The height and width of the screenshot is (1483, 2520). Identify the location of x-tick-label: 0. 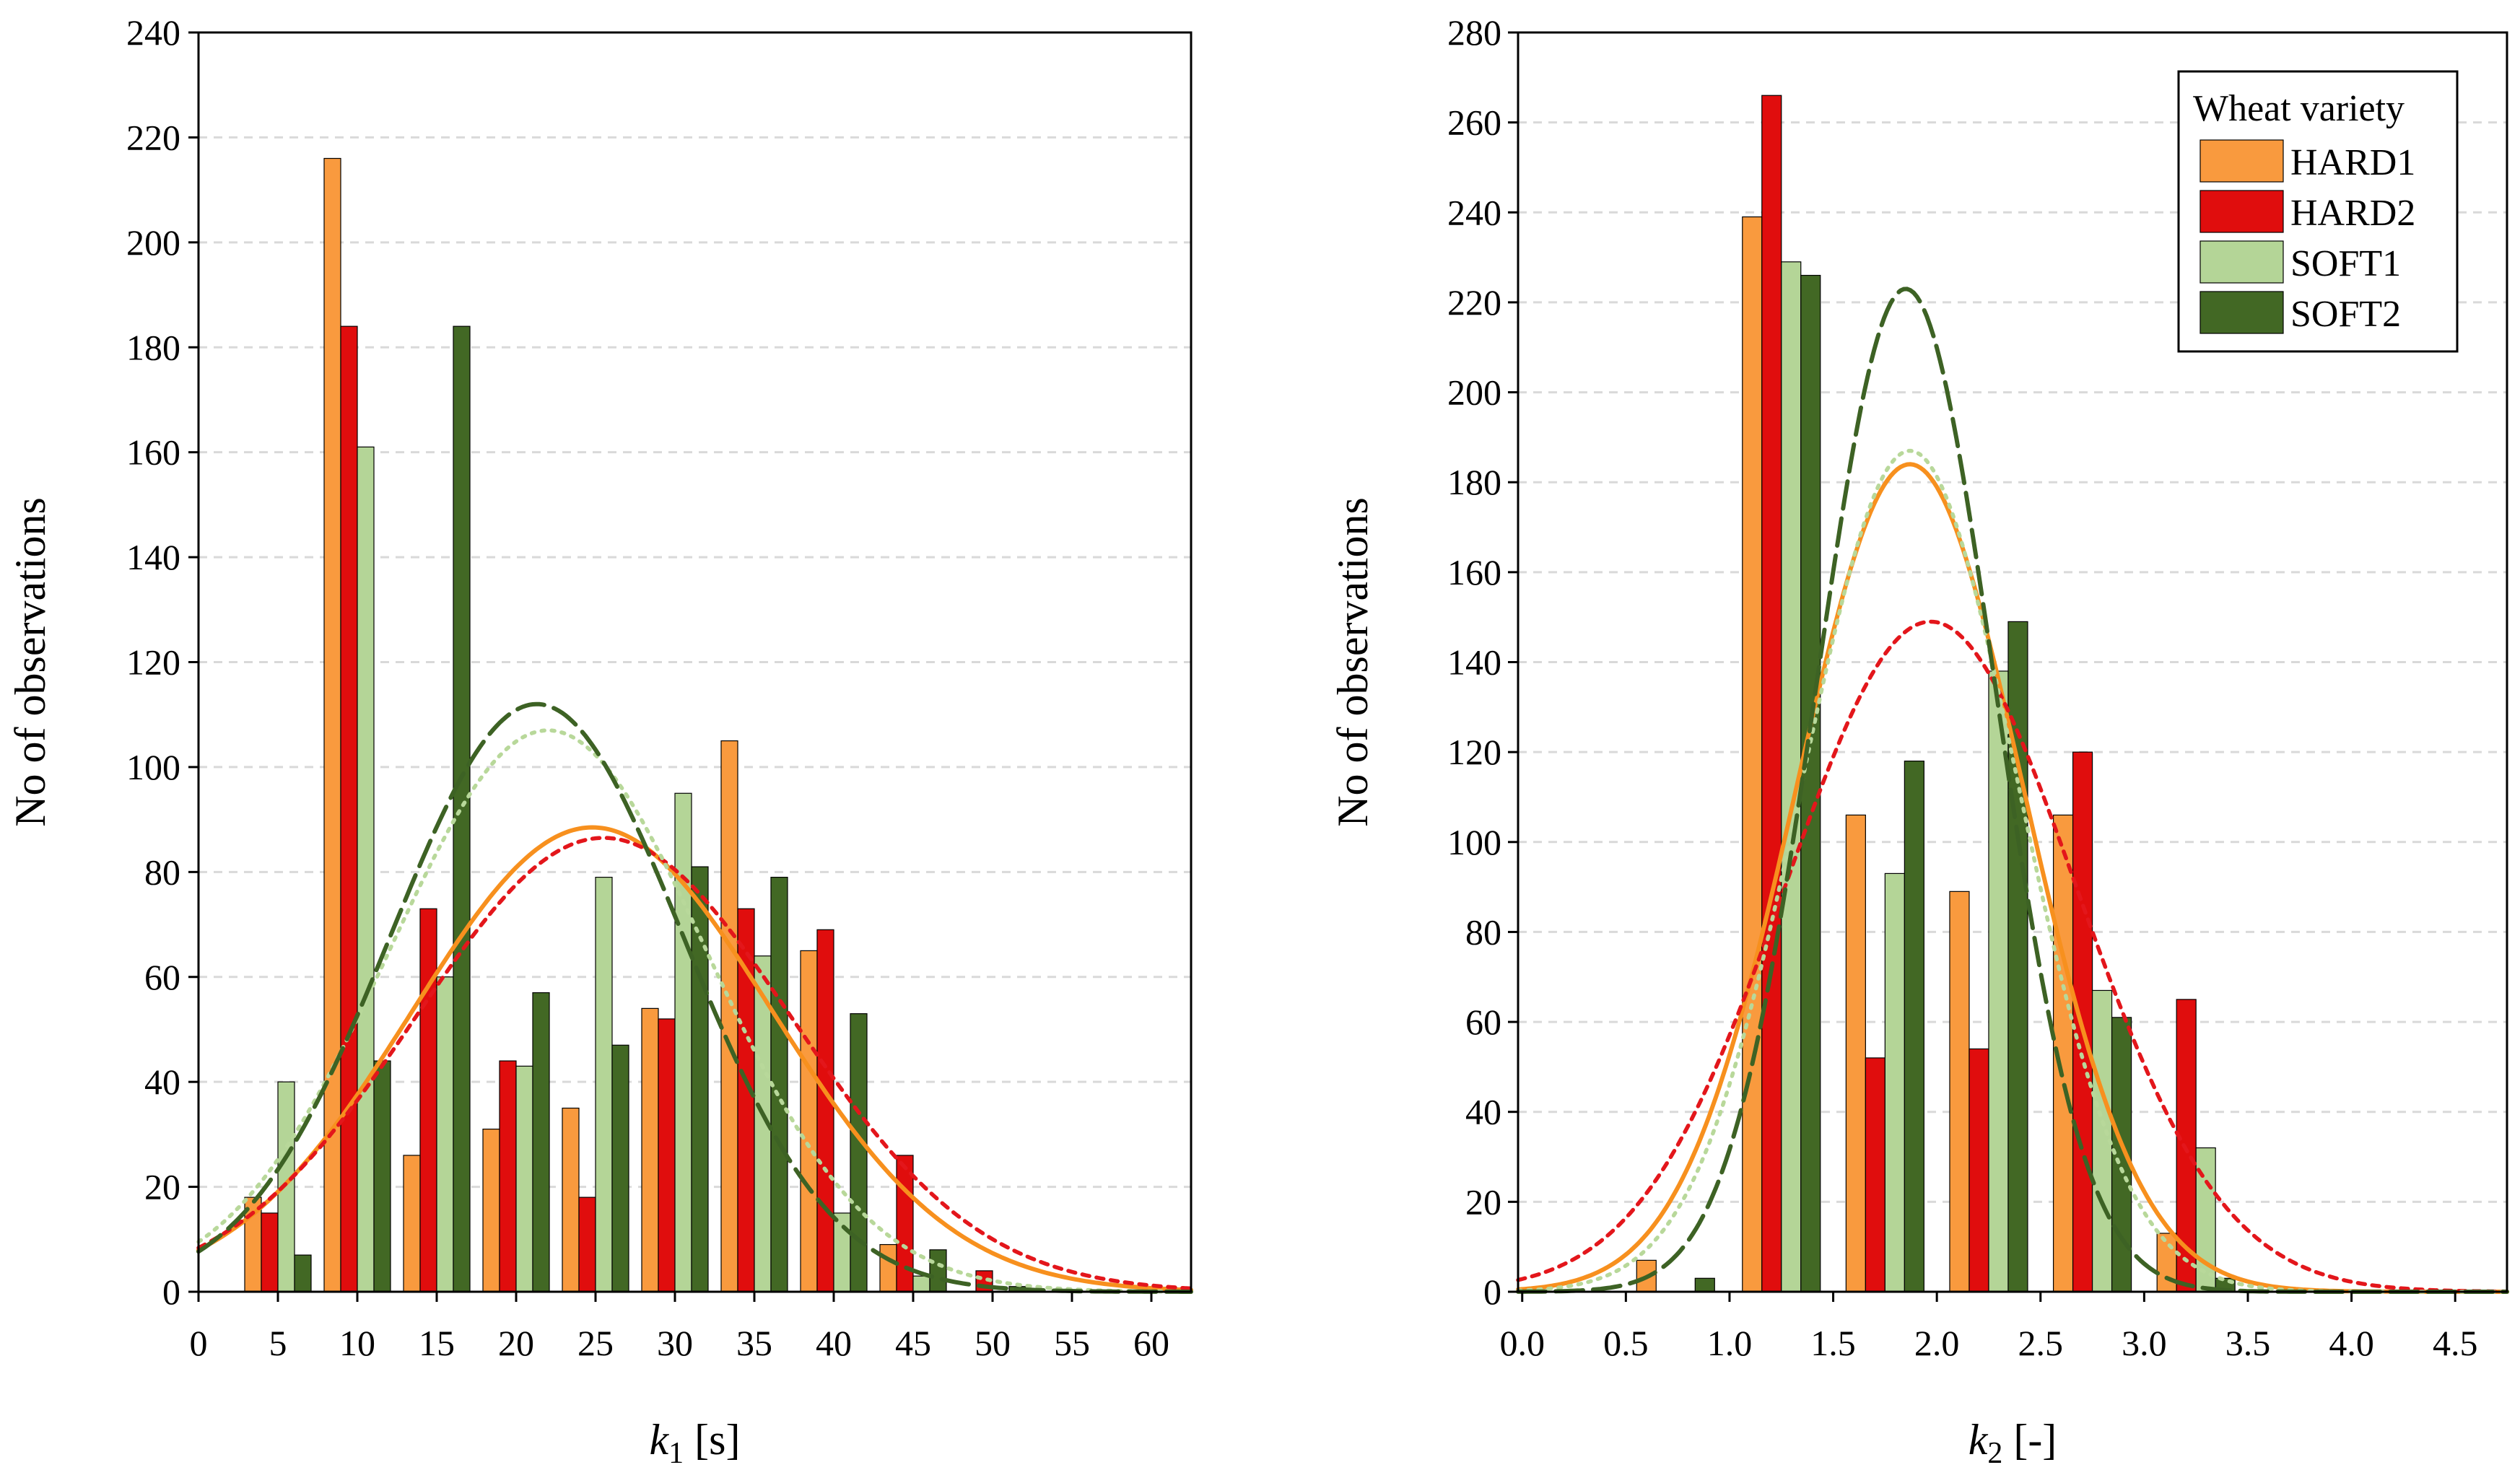
(199, 1343).